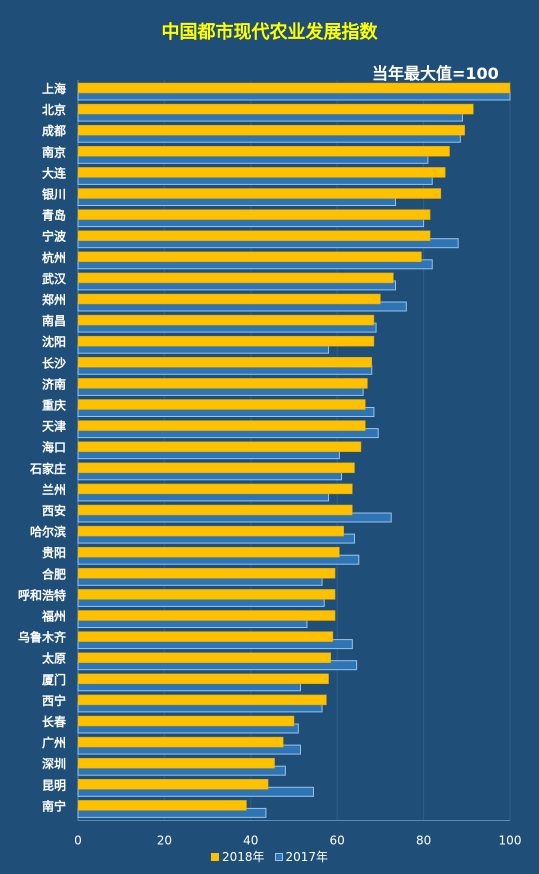 The height and width of the screenshot is (874, 539). What do you see at coordinates (54, 742) in the screenshot?
I see `category-label-31: 广州` at bounding box center [54, 742].